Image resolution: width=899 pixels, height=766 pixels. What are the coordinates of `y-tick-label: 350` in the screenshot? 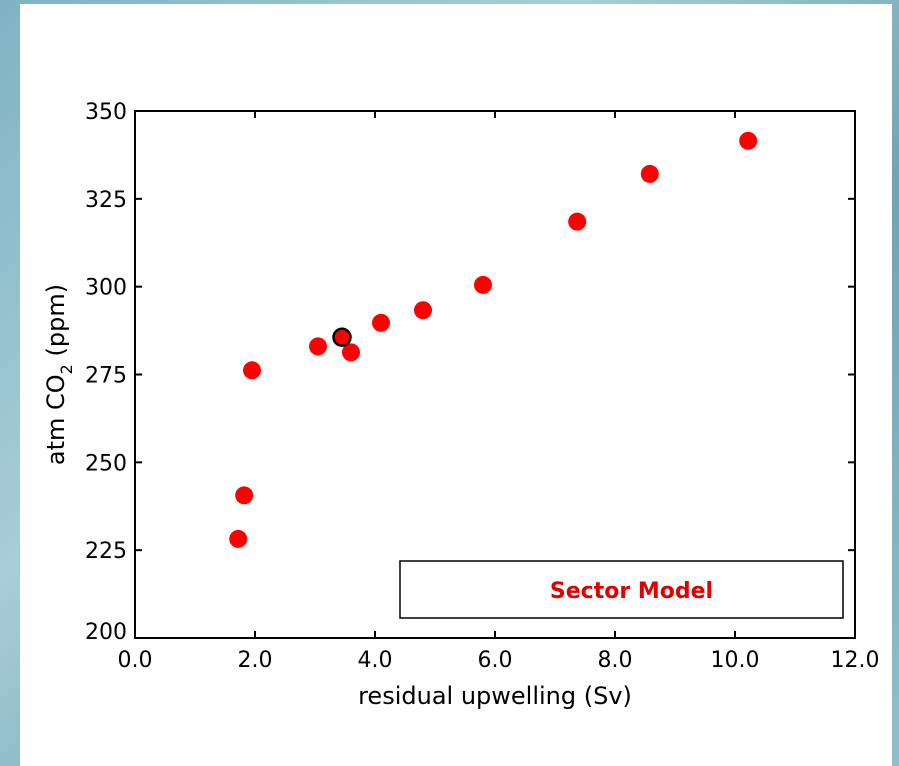 It's located at (106, 112).